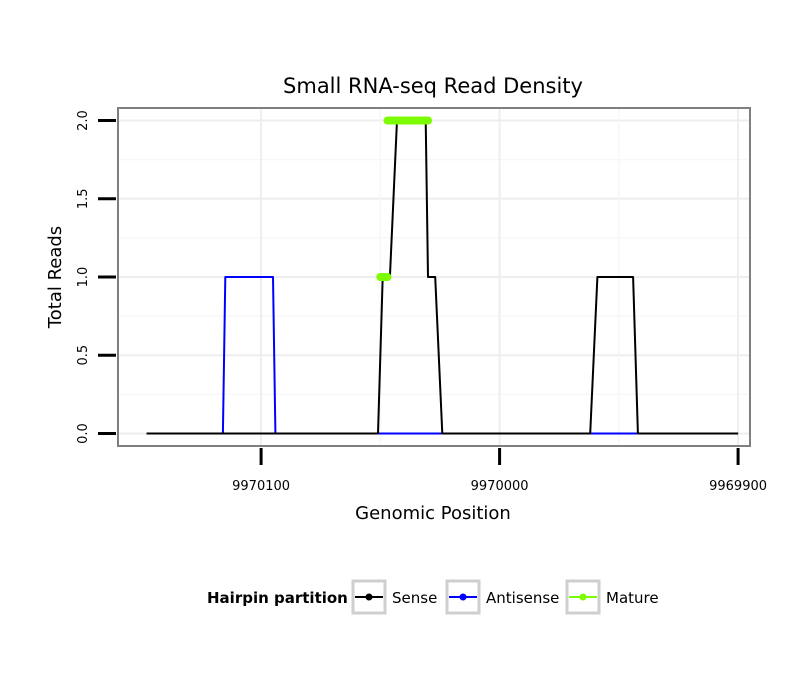 The image size is (810, 690). Describe the element at coordinates (583, 597) in the screenshot. I see `legend-dot-mature` at that location.